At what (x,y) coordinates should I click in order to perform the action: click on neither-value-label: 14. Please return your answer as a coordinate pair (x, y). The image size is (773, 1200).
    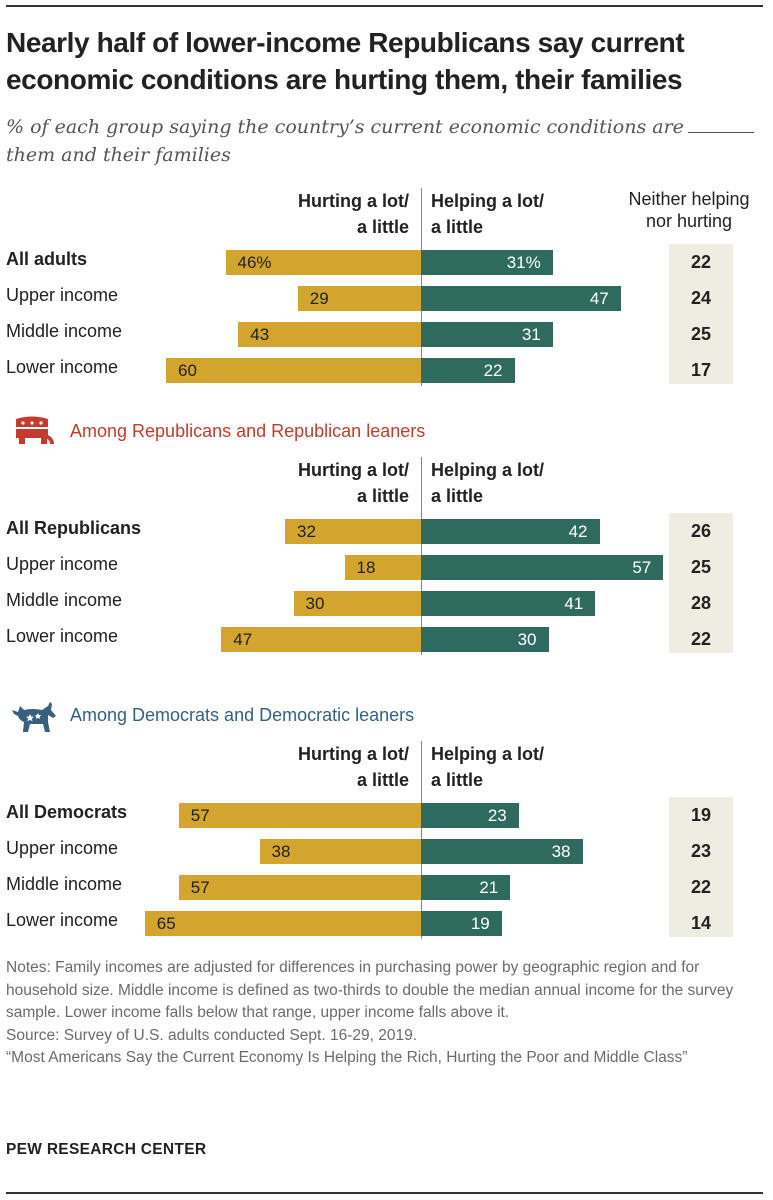
    Looking at the image, I should click on (701, 923).